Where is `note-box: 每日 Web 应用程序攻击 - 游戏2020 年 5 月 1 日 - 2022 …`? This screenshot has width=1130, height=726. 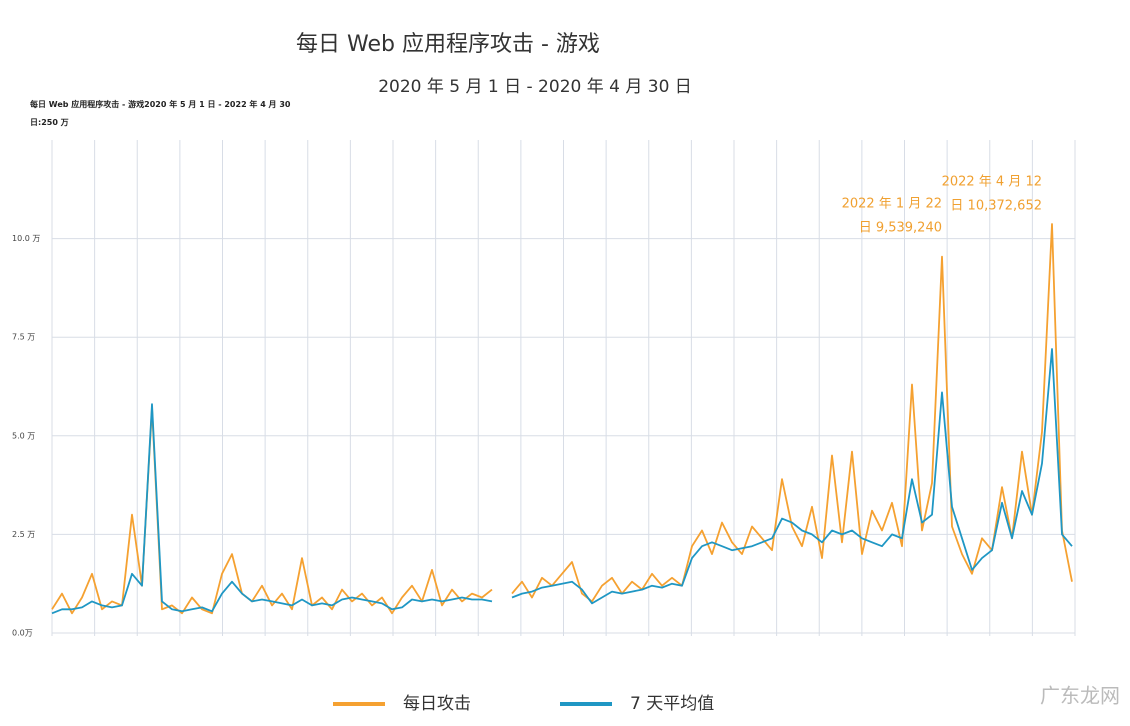
note-box: 每日 Web 应用程序攻击 - 游戏2020 年 5 月 1 日 - 2022 … is located at coordinates (160, 113).